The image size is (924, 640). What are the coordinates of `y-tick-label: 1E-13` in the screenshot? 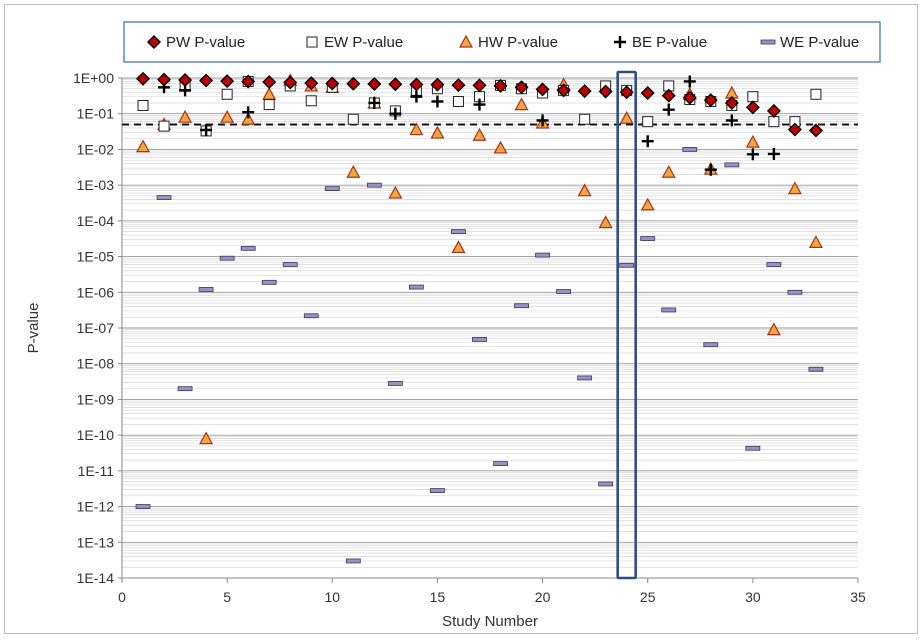 It's located at (96, 542).